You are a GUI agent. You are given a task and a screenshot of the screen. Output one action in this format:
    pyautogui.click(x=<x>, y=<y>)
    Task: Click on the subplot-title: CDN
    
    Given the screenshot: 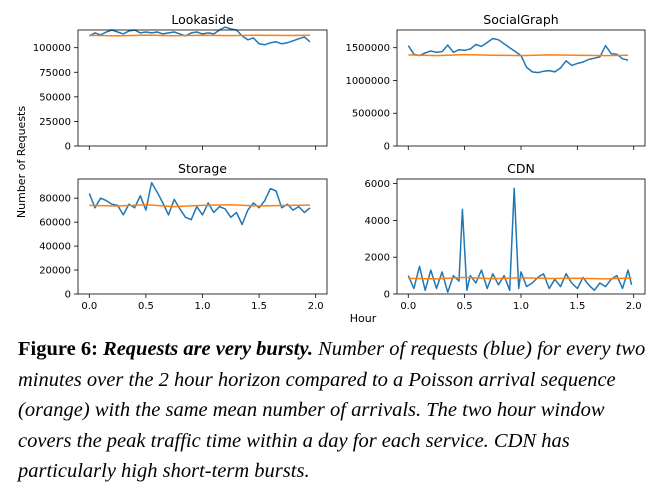 What is the action you would take?
    pyautogui.click(x=521, y=168)
    